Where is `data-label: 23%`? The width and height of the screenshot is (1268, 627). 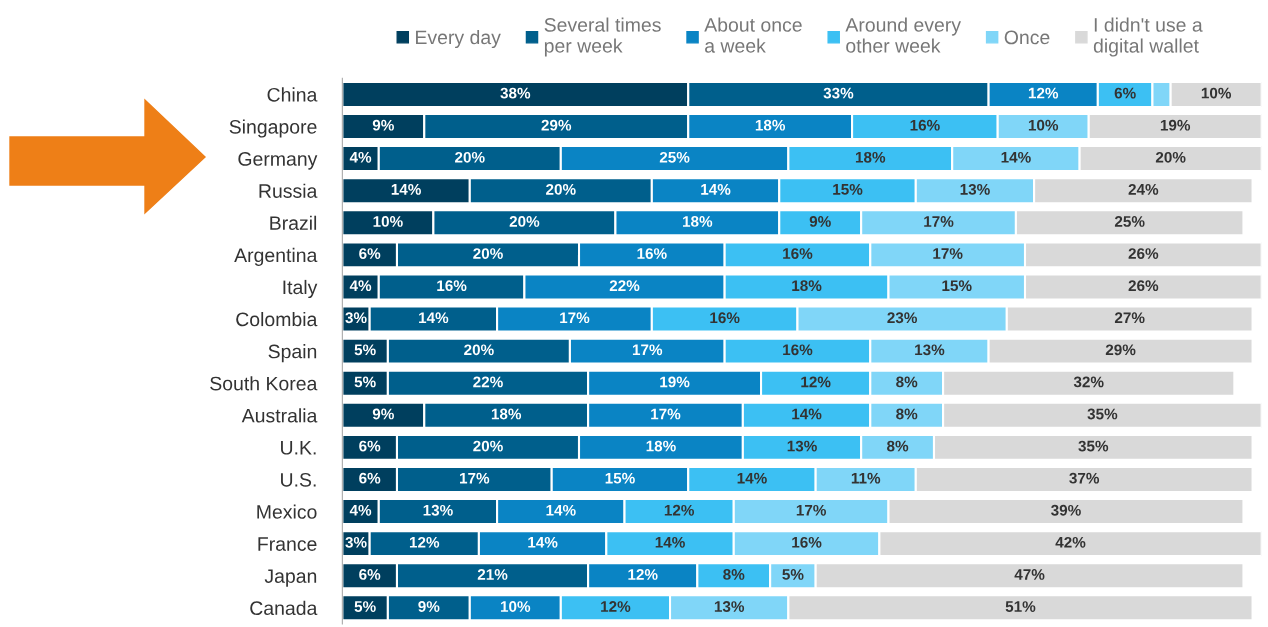 data-label: 23% is located at coordinates (902, 318).